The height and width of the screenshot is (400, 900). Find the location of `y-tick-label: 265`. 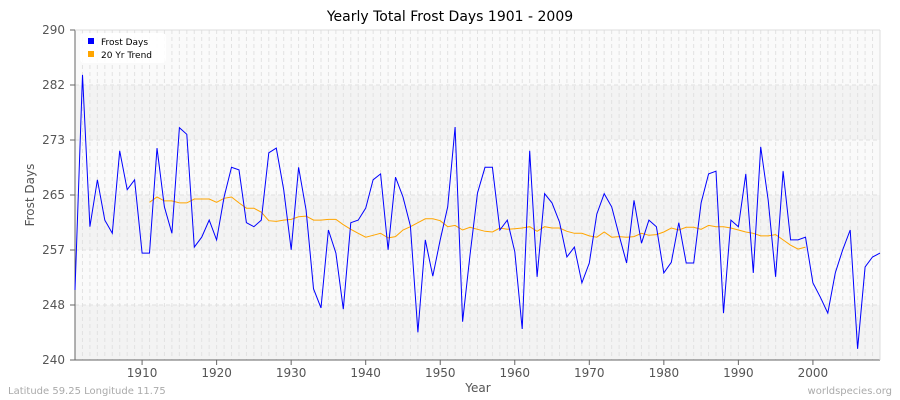

y-tick-label: 265 is located at coordinates (53, 195).